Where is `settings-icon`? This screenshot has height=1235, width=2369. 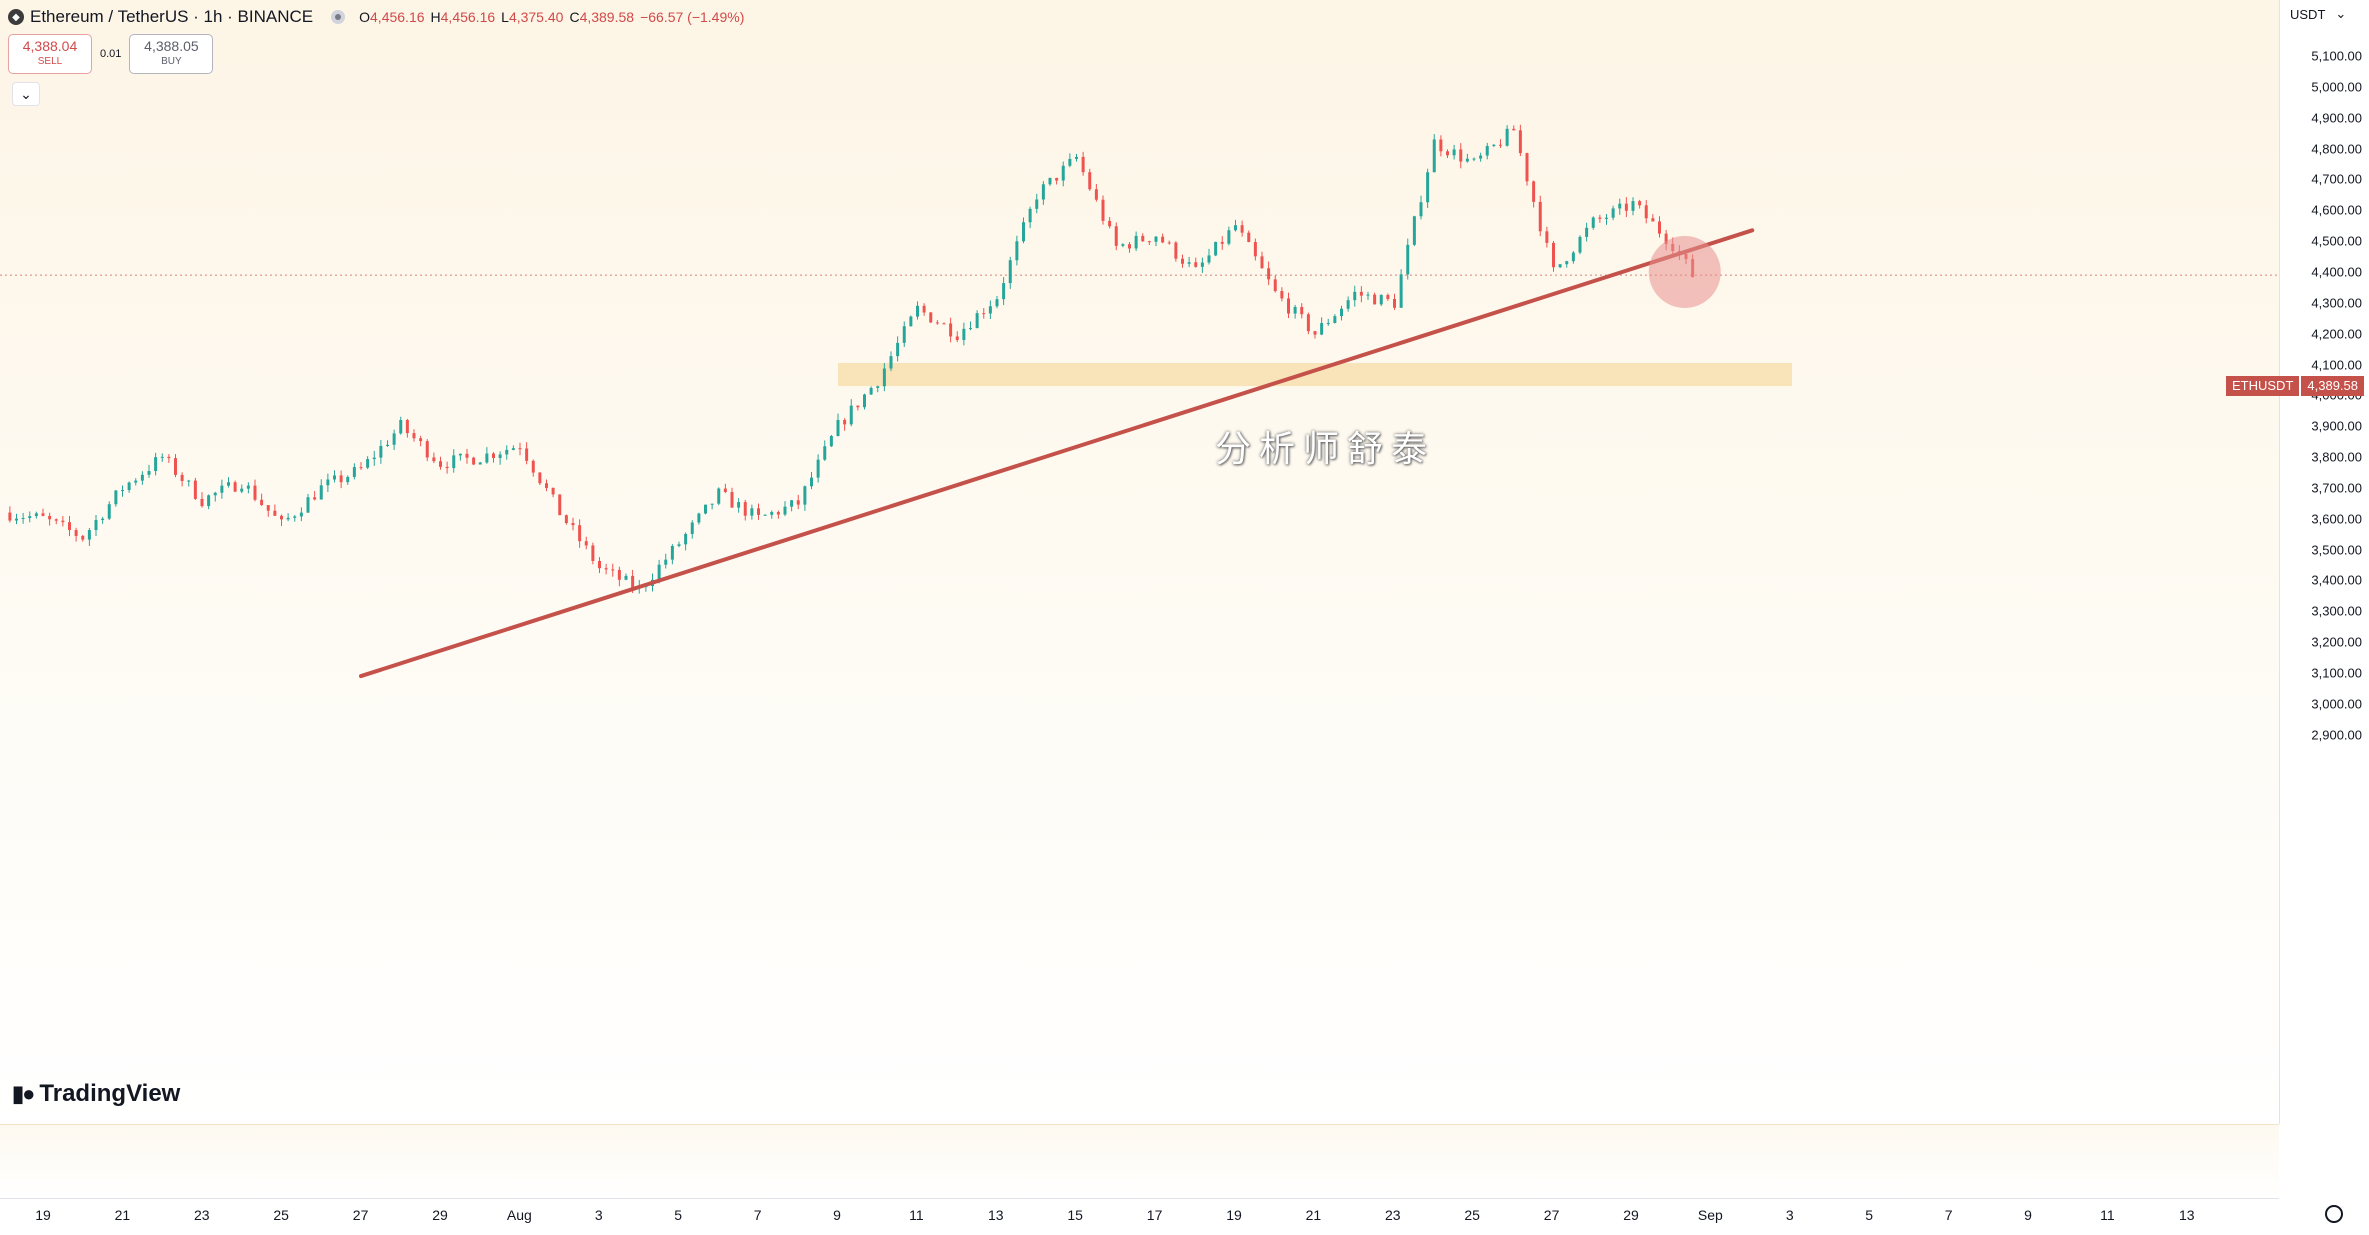
settings-icon is located at coordinates (2334, 1214).